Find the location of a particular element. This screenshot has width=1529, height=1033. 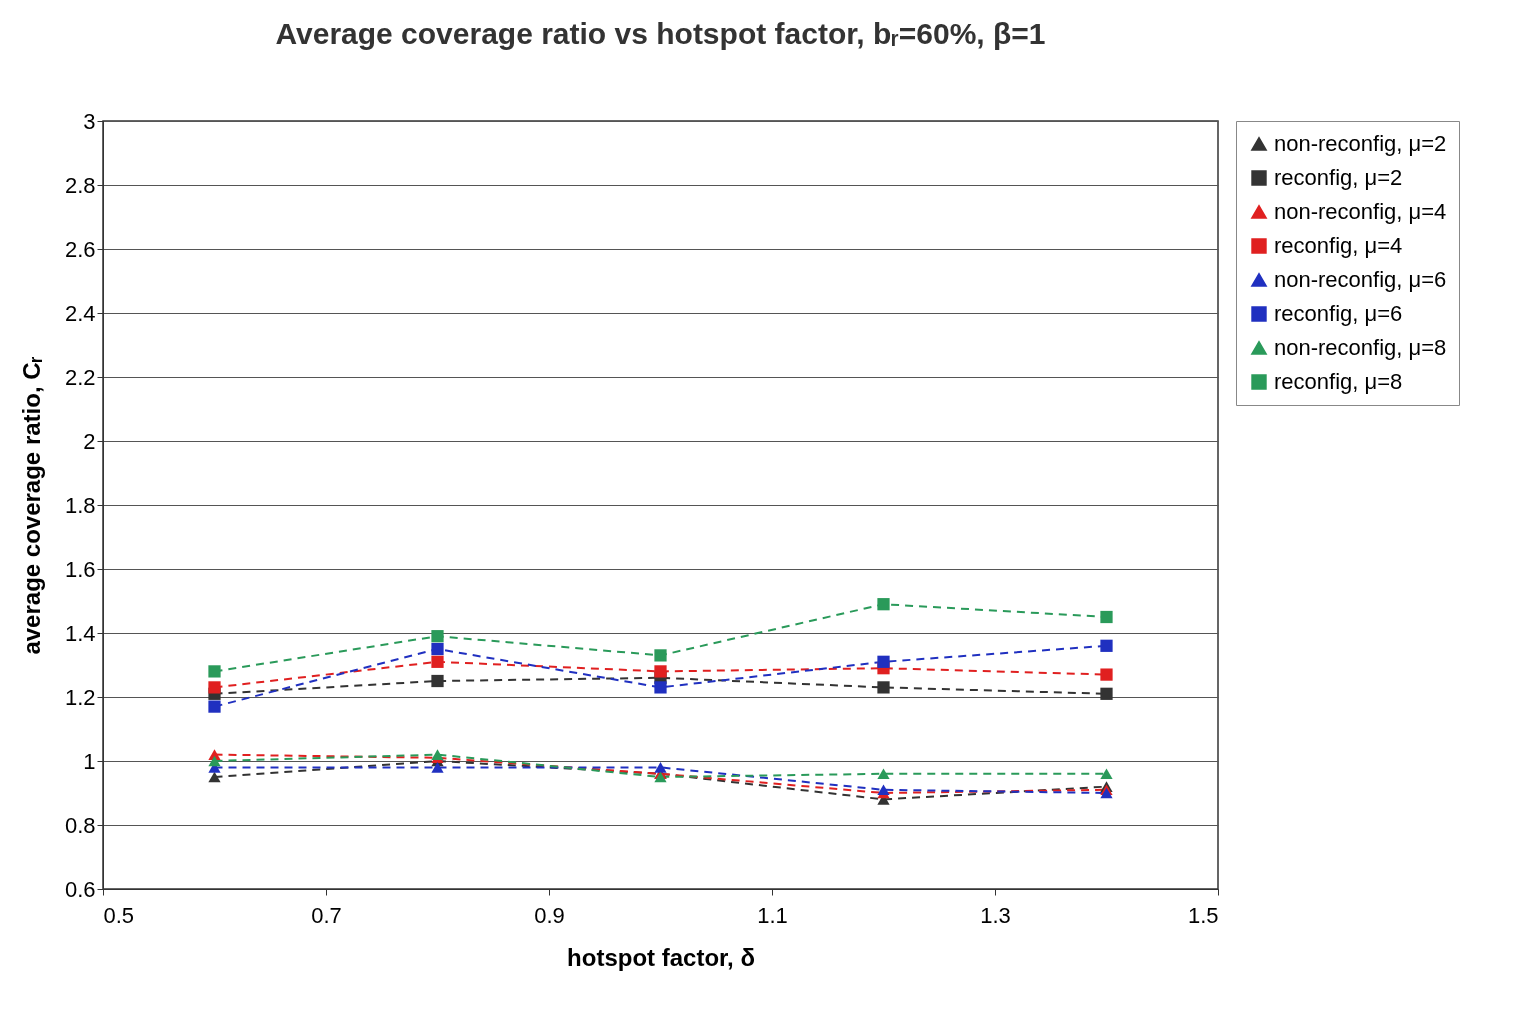

y-tick-label: 1.2 is located at coordinates (80, 697).